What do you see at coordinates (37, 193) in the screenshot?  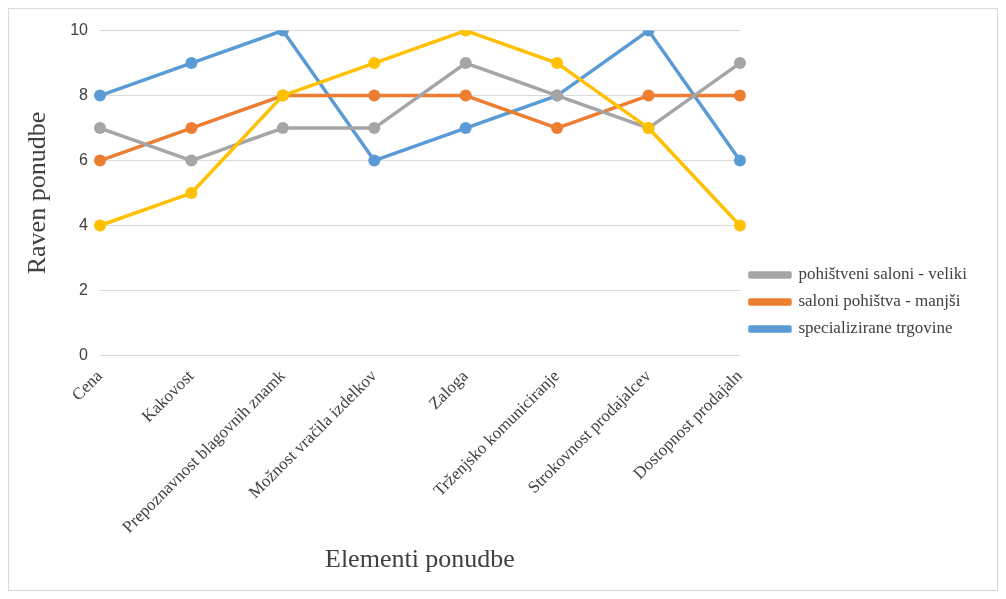 I see `y-axis-title: Raven ponudbe` at bounding box center [37, 193].